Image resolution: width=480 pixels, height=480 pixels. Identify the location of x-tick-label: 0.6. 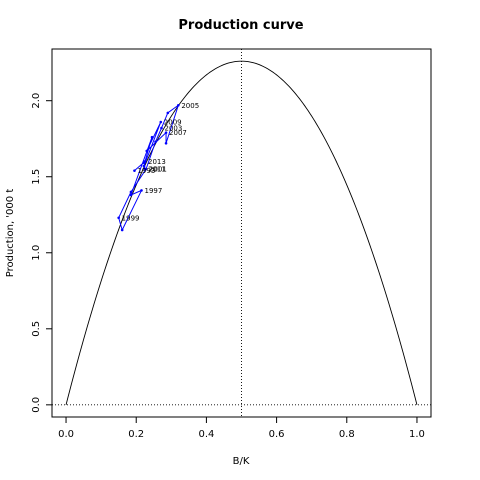
(277, 434).